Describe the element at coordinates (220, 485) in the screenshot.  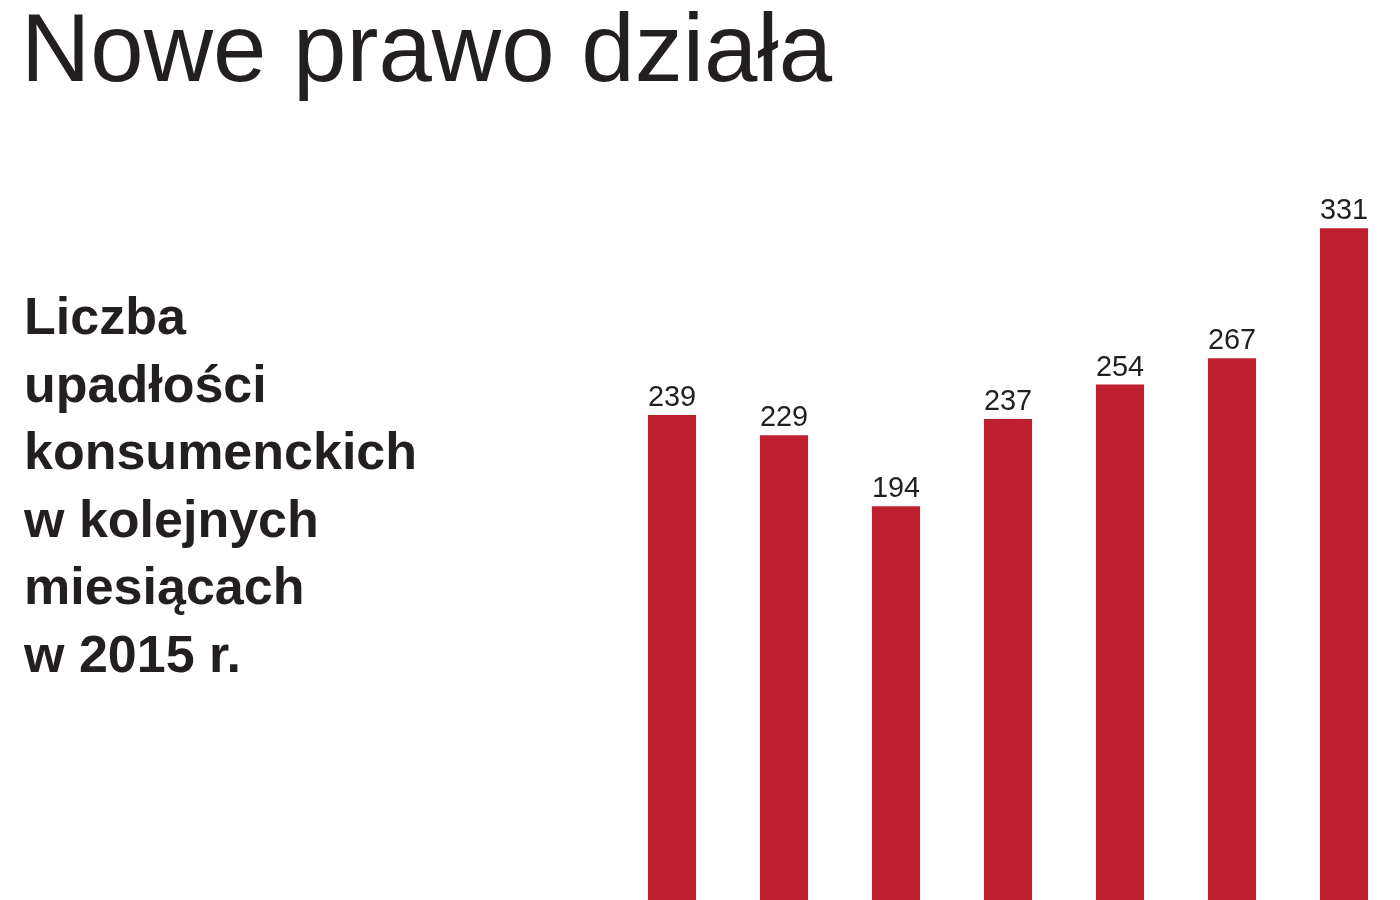
I see `text: Liczba upadłości konsumenckich w kolejnych miesiącach w 2015 r.` at that location.